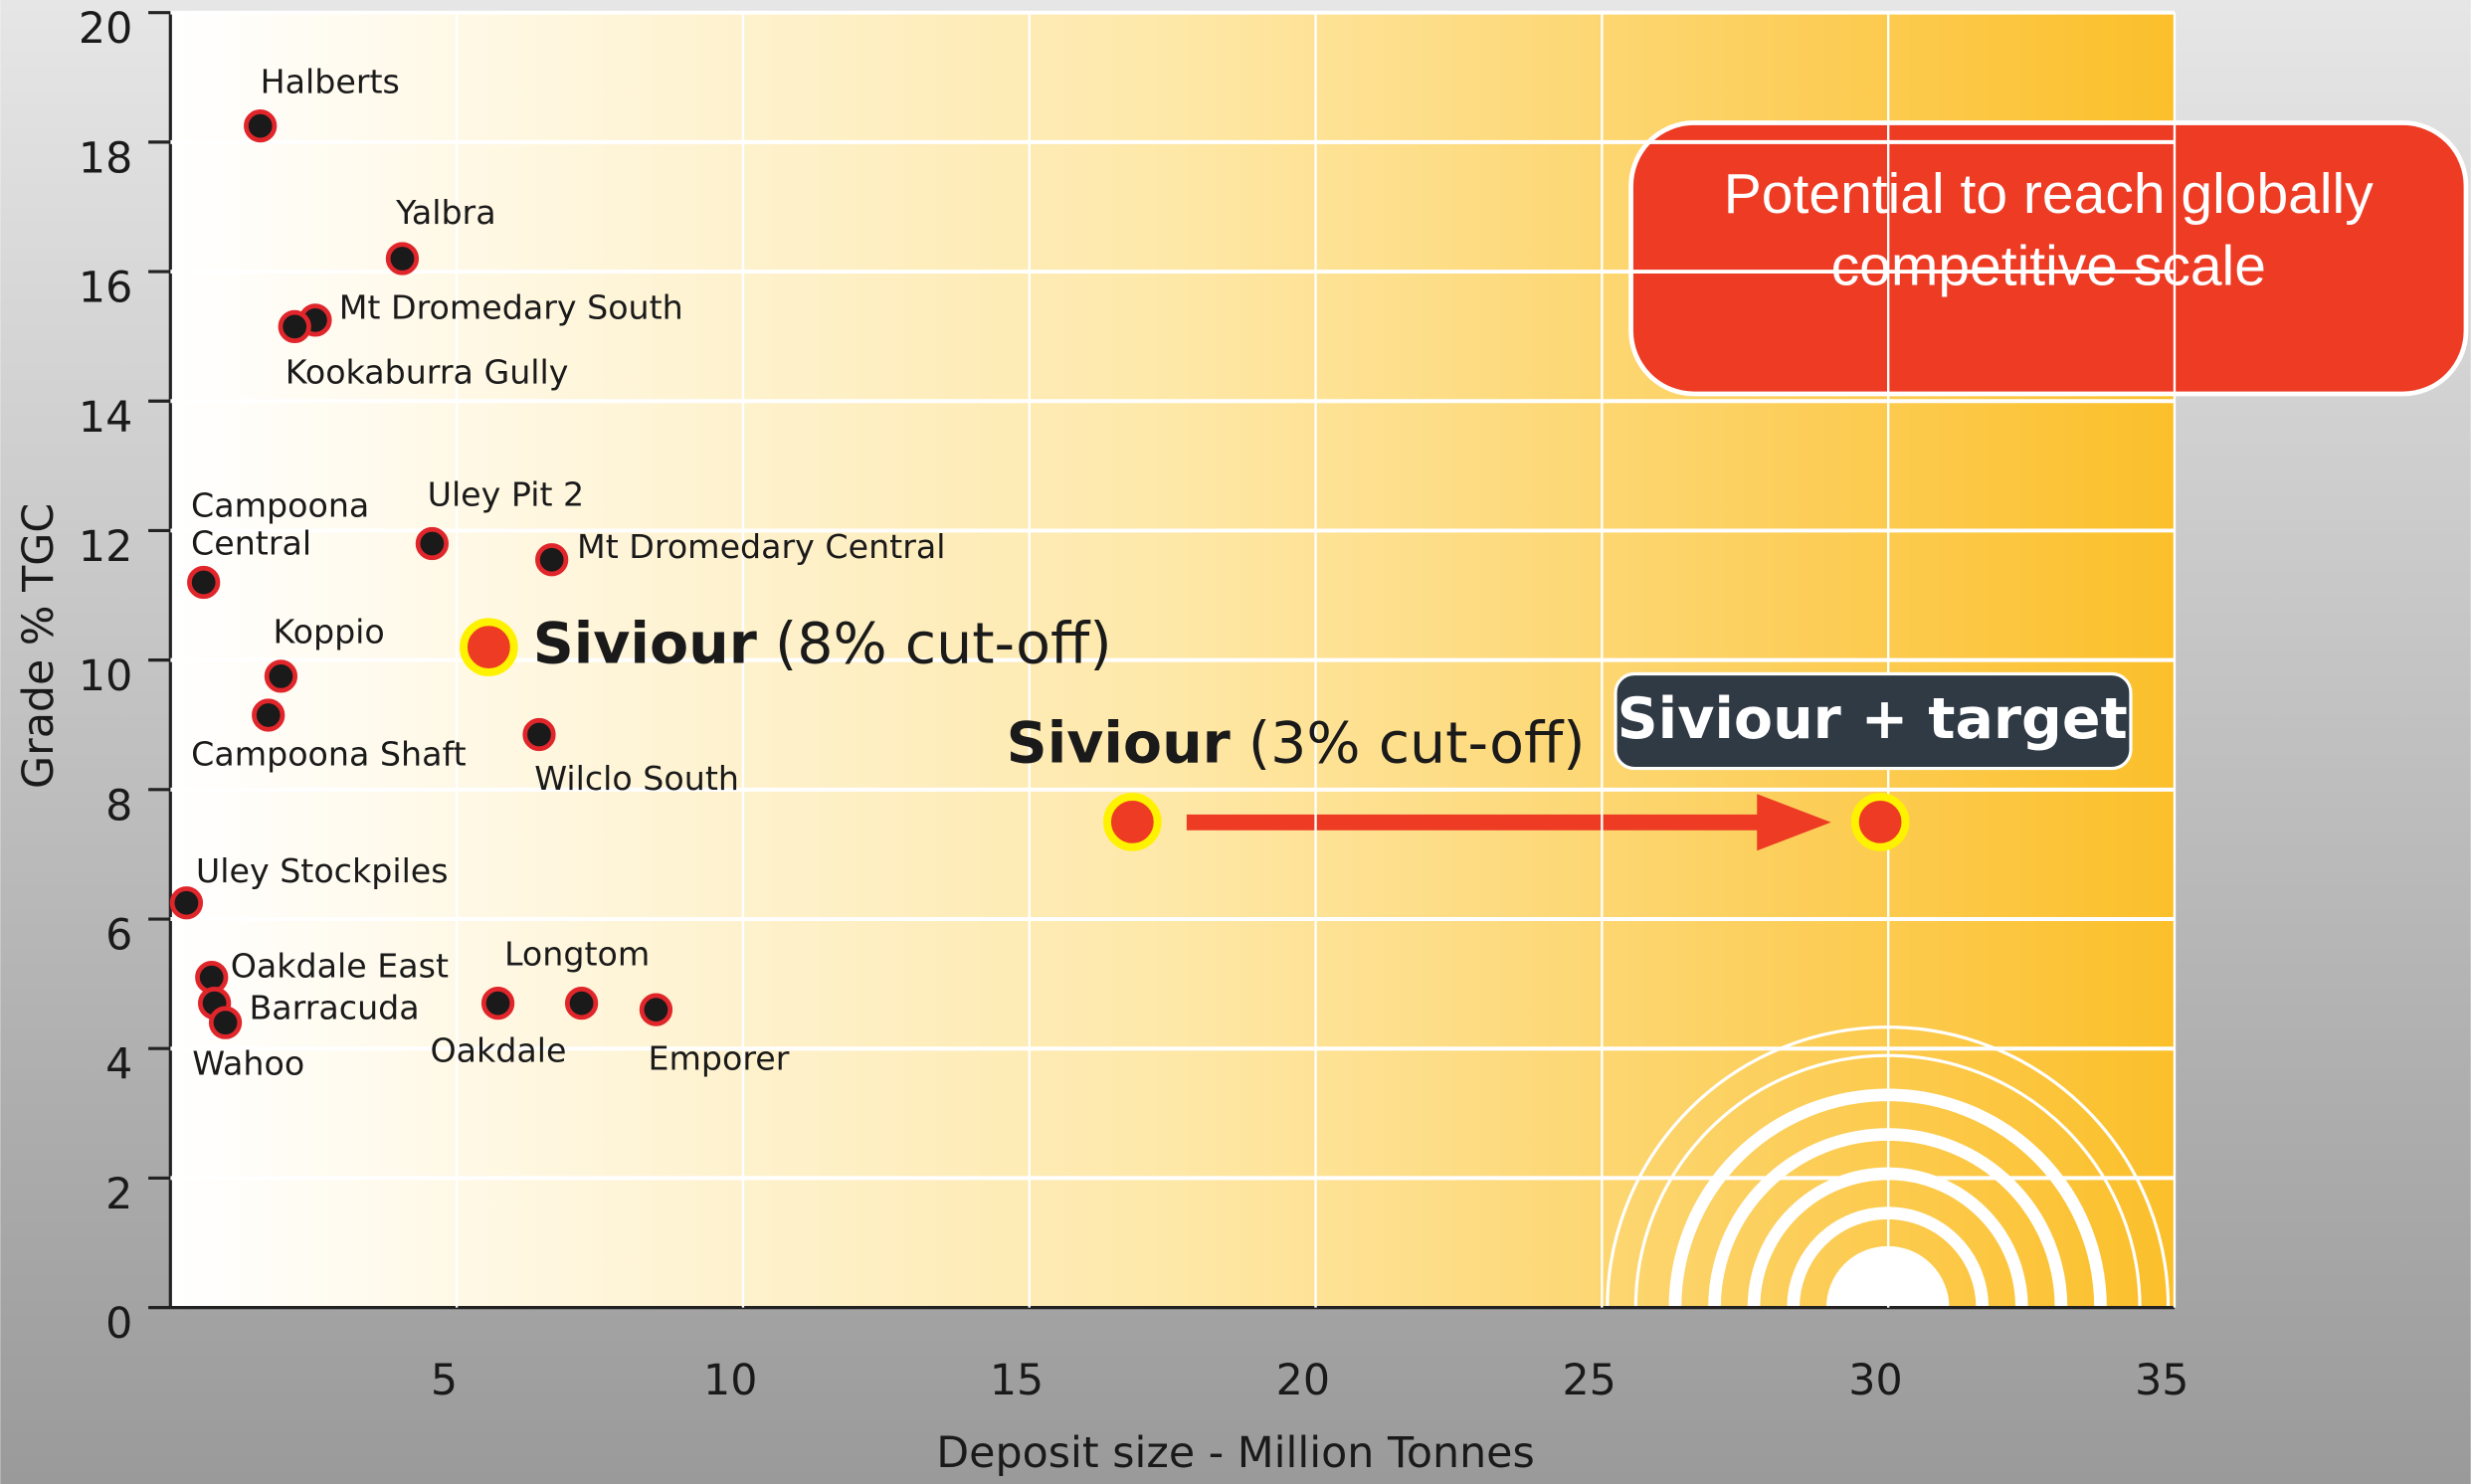 The image size is (2471, 1484). What do you see at coordinates (118, 936) in the screenshot?
I see `y-tick-label: 6` at bounding box center [118, 936].